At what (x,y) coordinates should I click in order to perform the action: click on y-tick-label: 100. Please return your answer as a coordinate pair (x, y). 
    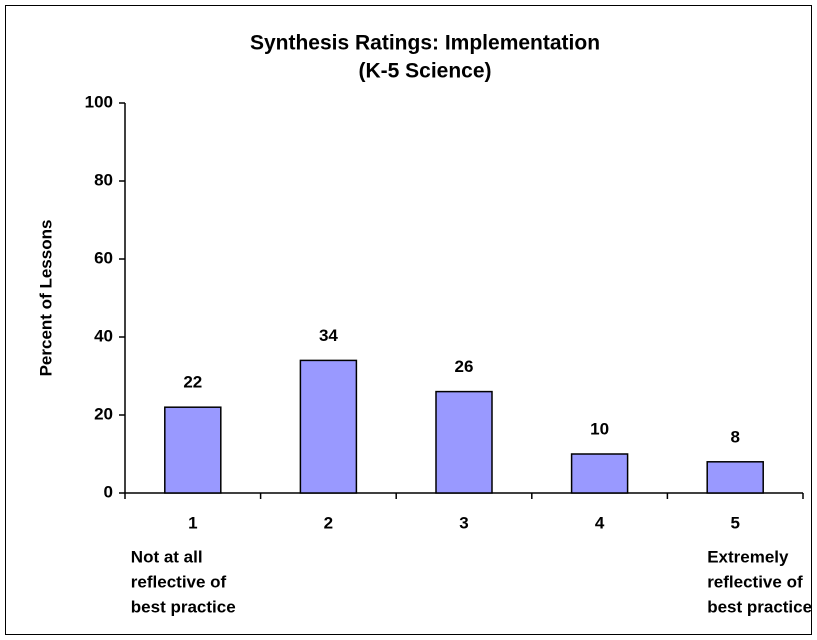
    Looking at the image, I should click on (99, 101).